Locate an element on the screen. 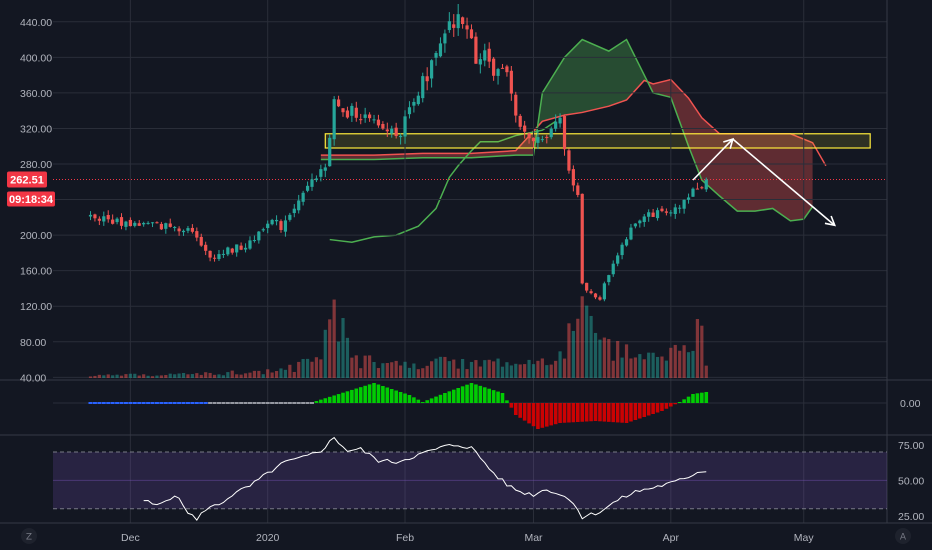 The height and width of the screenshot is (550, 932). auto-scale-icon is located at coordinates (903, 536).